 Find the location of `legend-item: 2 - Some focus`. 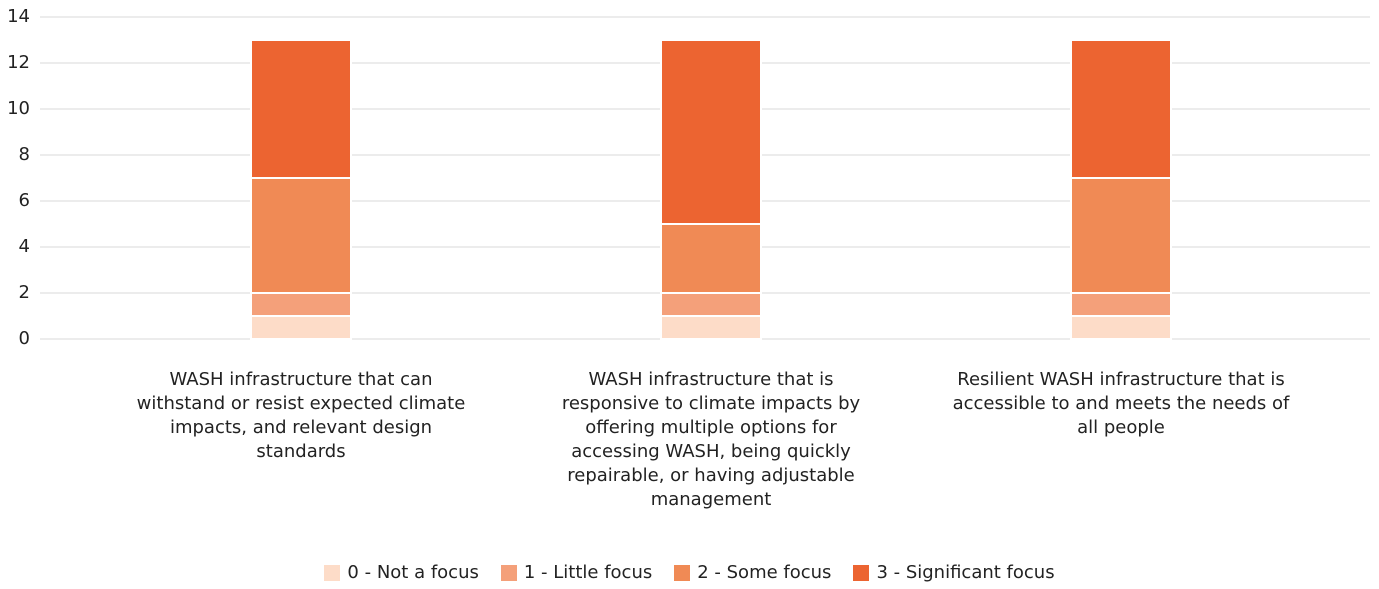

legend-item: 2 - Some focus is located at coordinates (752, 572).